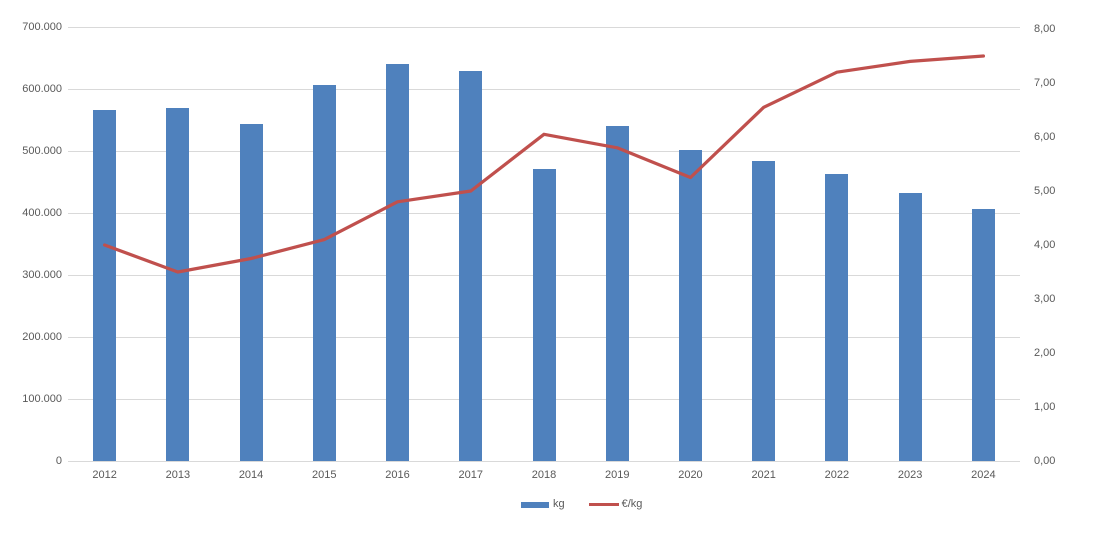  Describe the element at coordinates (42, 27) in the screenshot. I see `left-axis-tick-label: 700.000` at that location.